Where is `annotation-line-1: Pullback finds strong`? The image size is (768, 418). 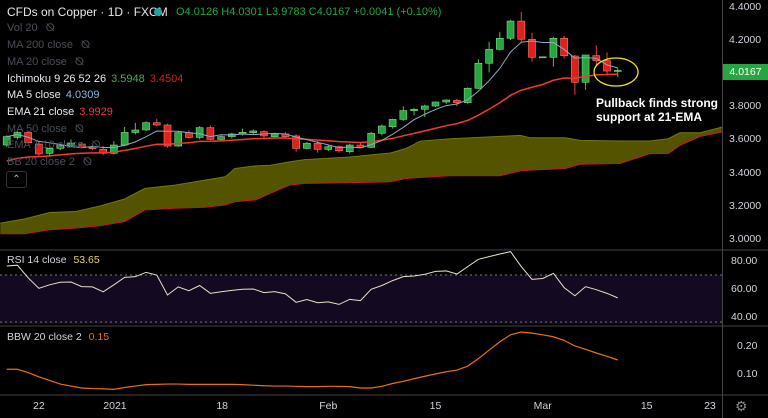
annotation-line-1: Pullback finds strong is located at coordinates (657, 103).